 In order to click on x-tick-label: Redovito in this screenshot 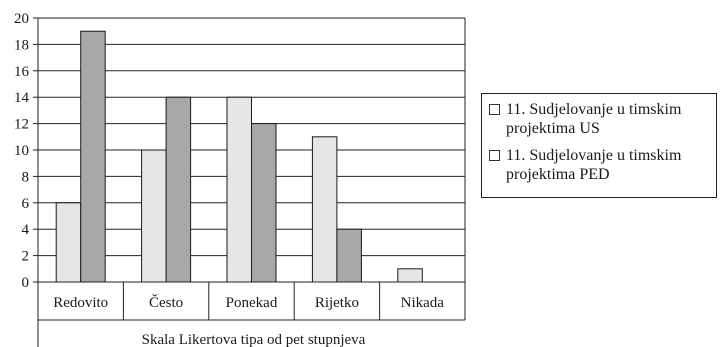, I will do `click(80, 303)`.